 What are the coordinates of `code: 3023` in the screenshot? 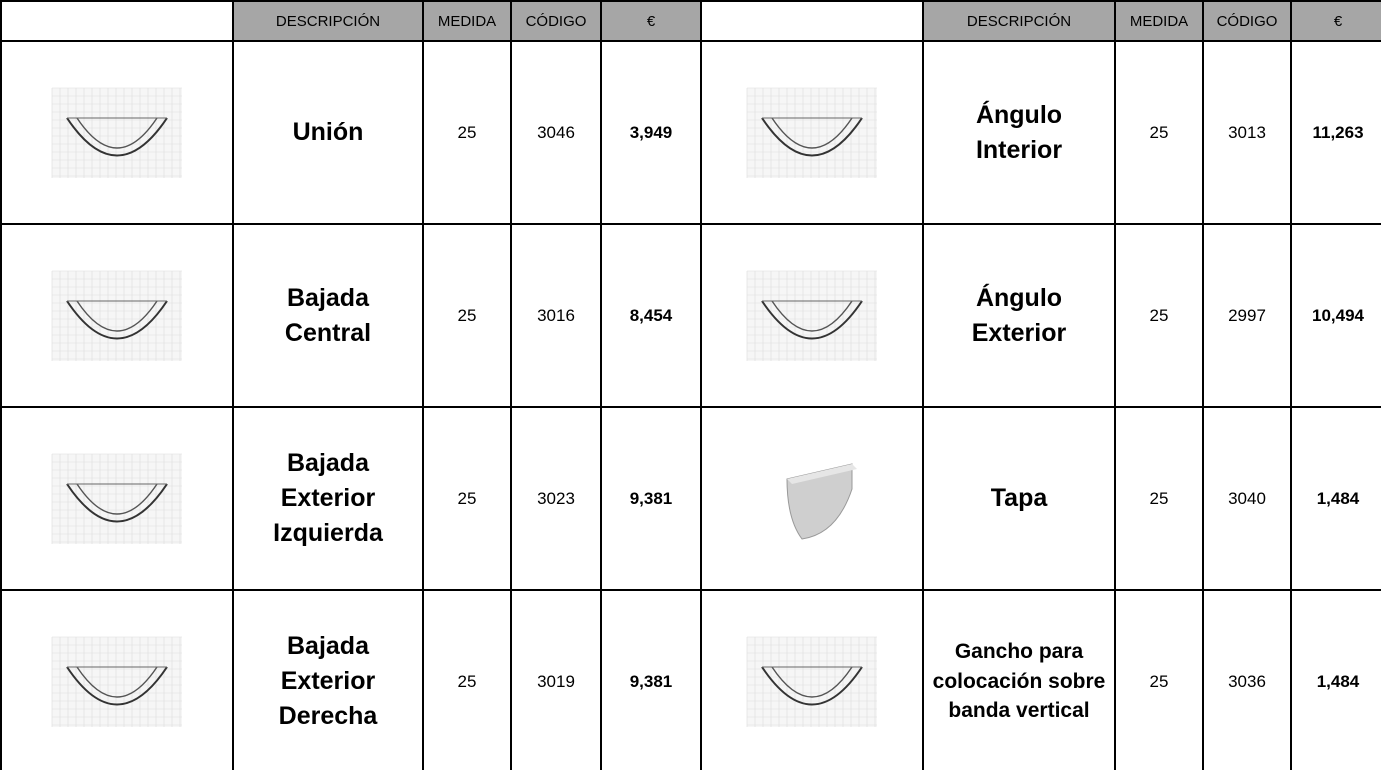 It's located at (556, 498).